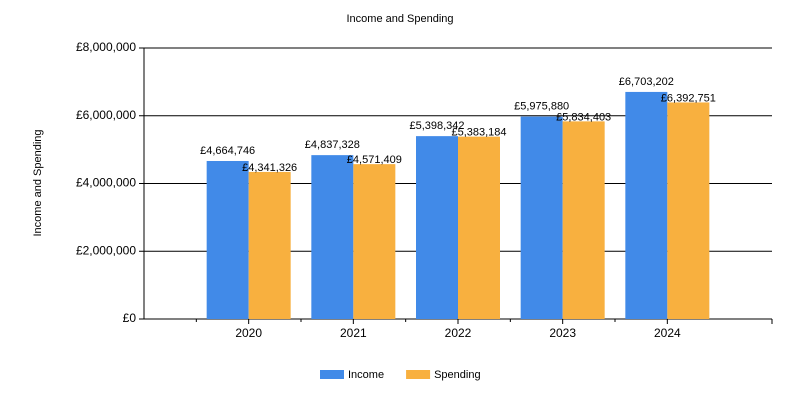 The width and height of the screenshot is (800, 400). What do you see at coordinates (269, 168) in the screenshot?
I see `data-label: £4,341,326` at bounding box center [269, 168].